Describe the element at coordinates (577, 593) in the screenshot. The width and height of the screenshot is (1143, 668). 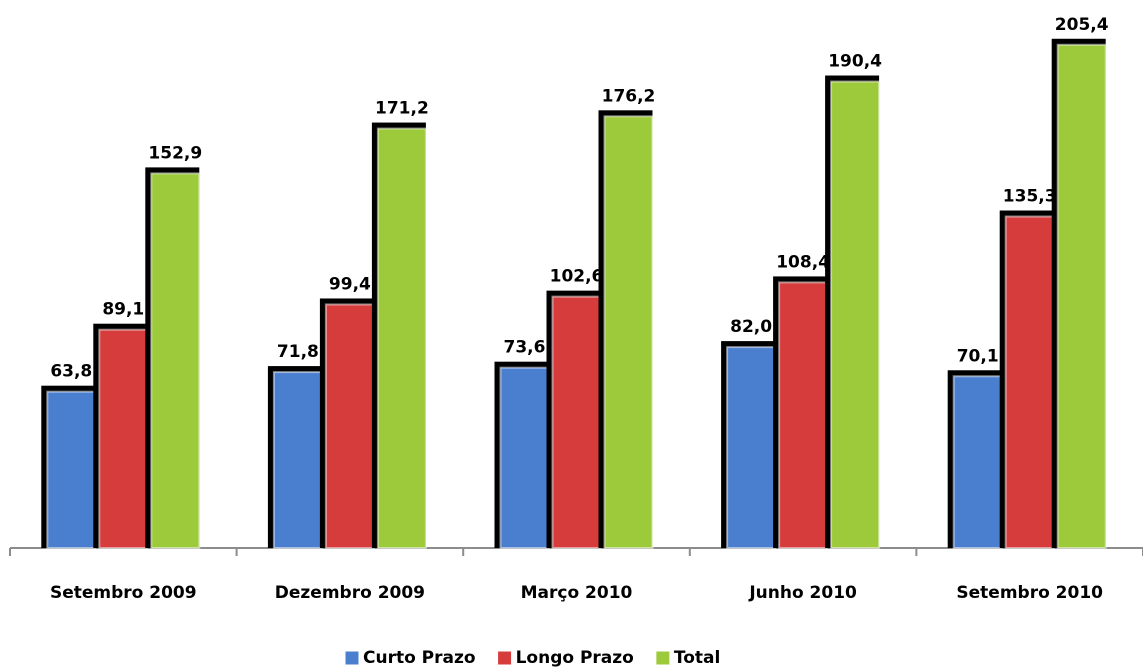
I see `x-tick-label: Março 2010` at that location.